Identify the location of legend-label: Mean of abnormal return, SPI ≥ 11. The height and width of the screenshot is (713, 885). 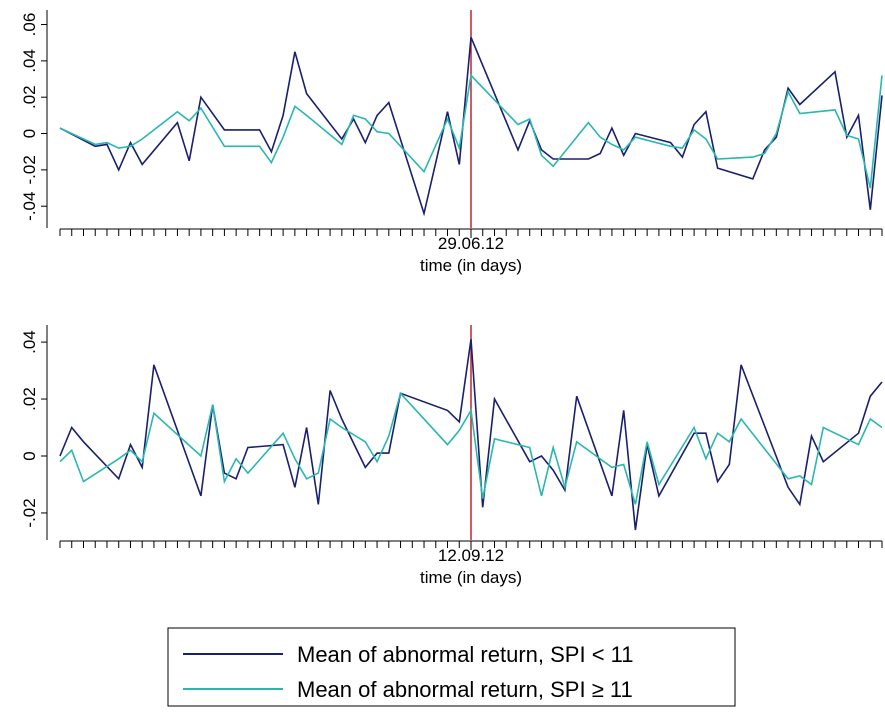
(465, 689).